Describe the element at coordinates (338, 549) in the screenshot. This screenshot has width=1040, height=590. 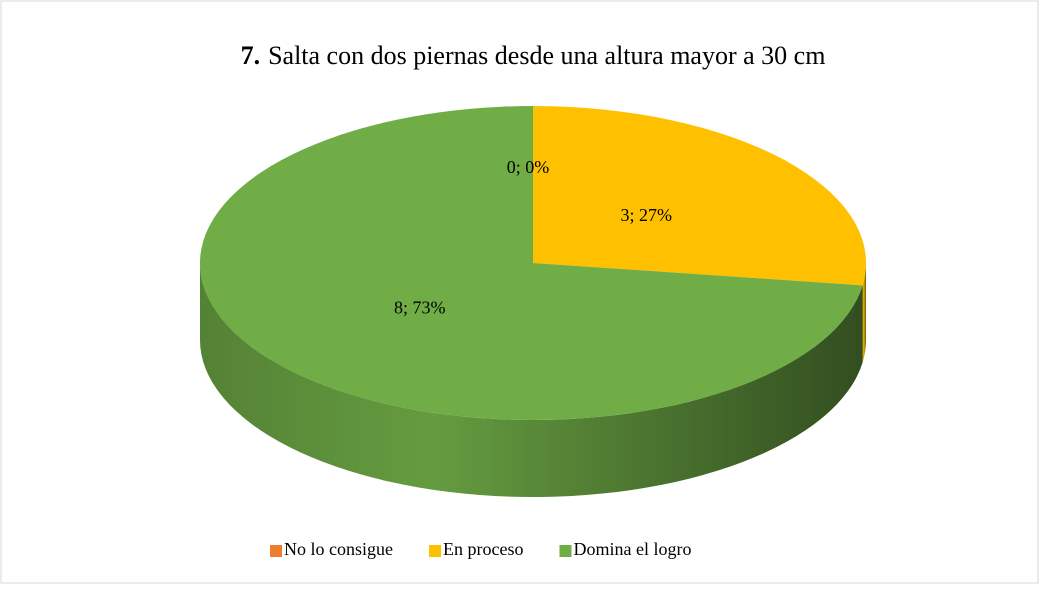
I see `legend-label: No lo consigue` at that location.